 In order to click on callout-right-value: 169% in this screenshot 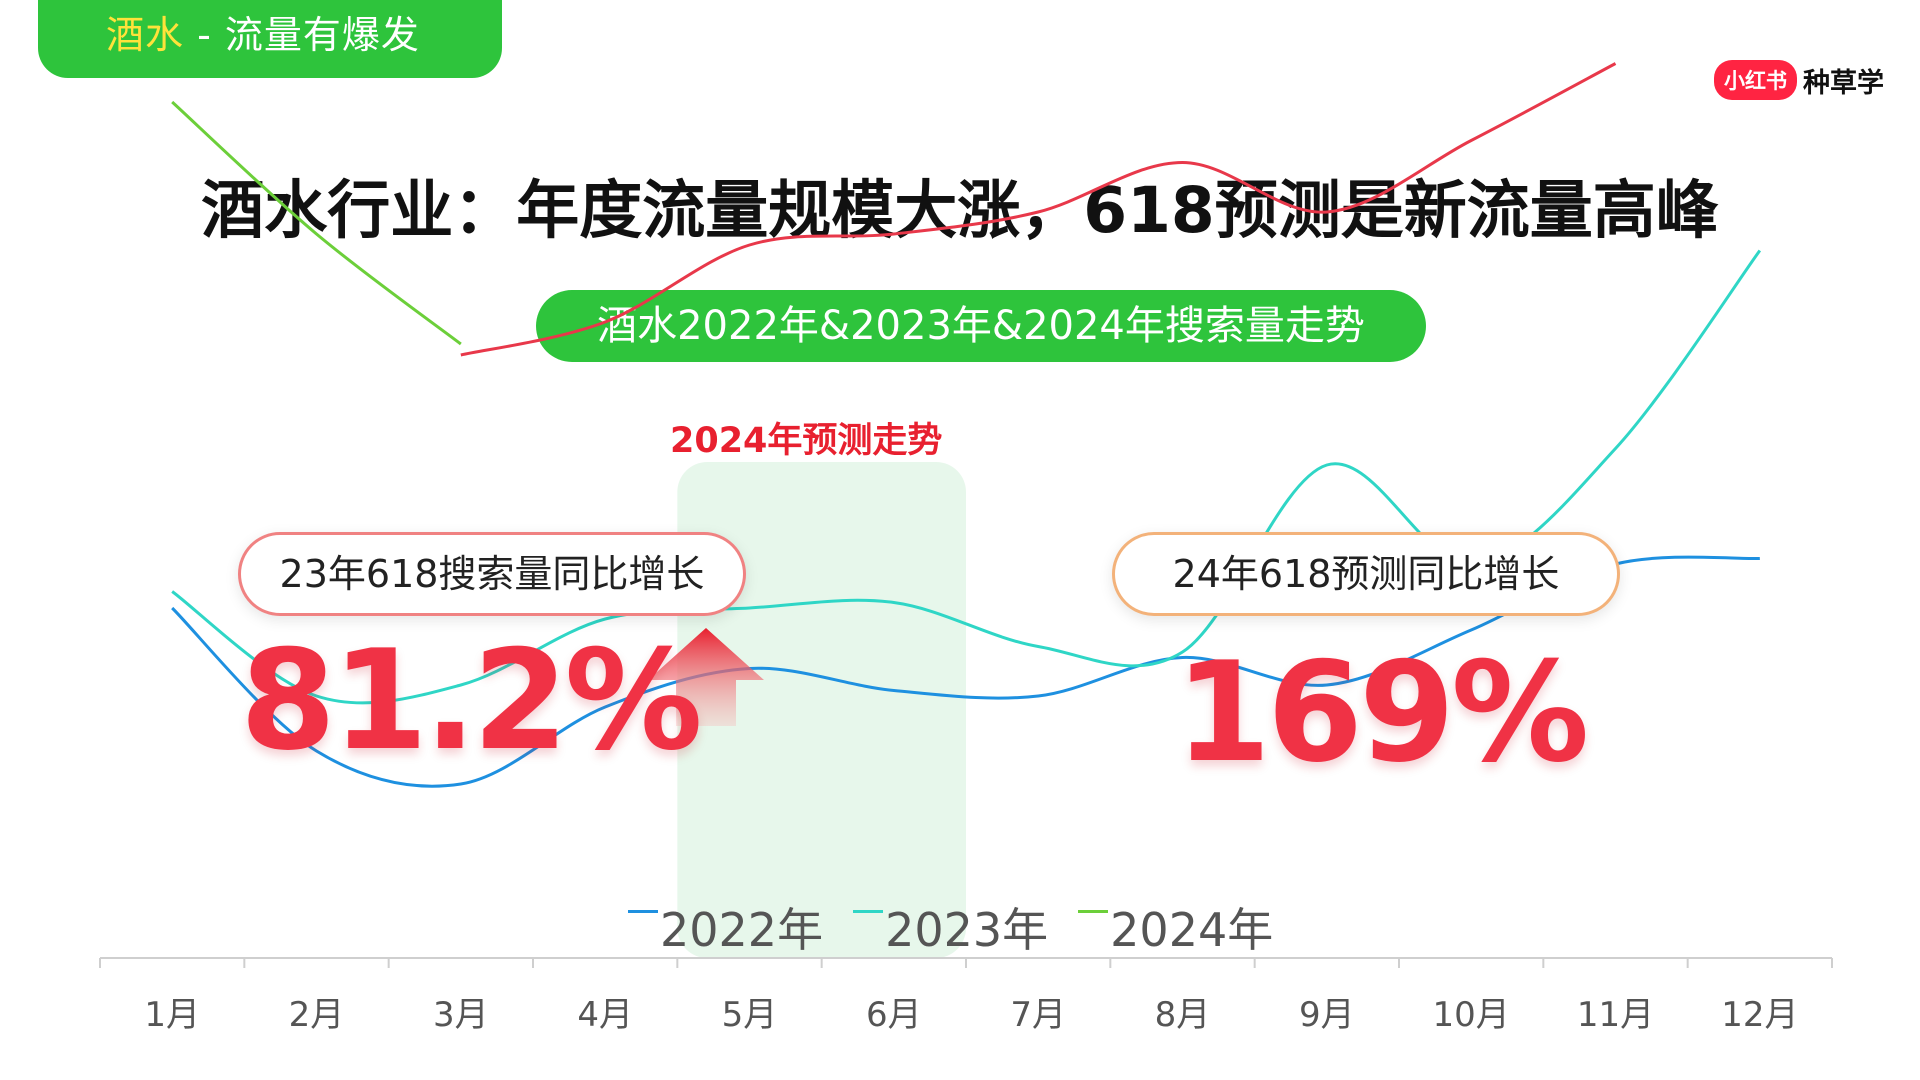, I will do `click(1382, 712)`.